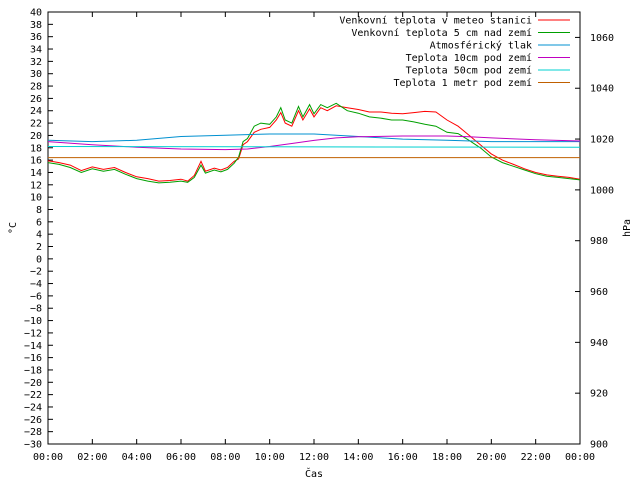 This screenshot has width=640, height=480. I want to click on x-tick-label: 14:00, so click(358, 457).